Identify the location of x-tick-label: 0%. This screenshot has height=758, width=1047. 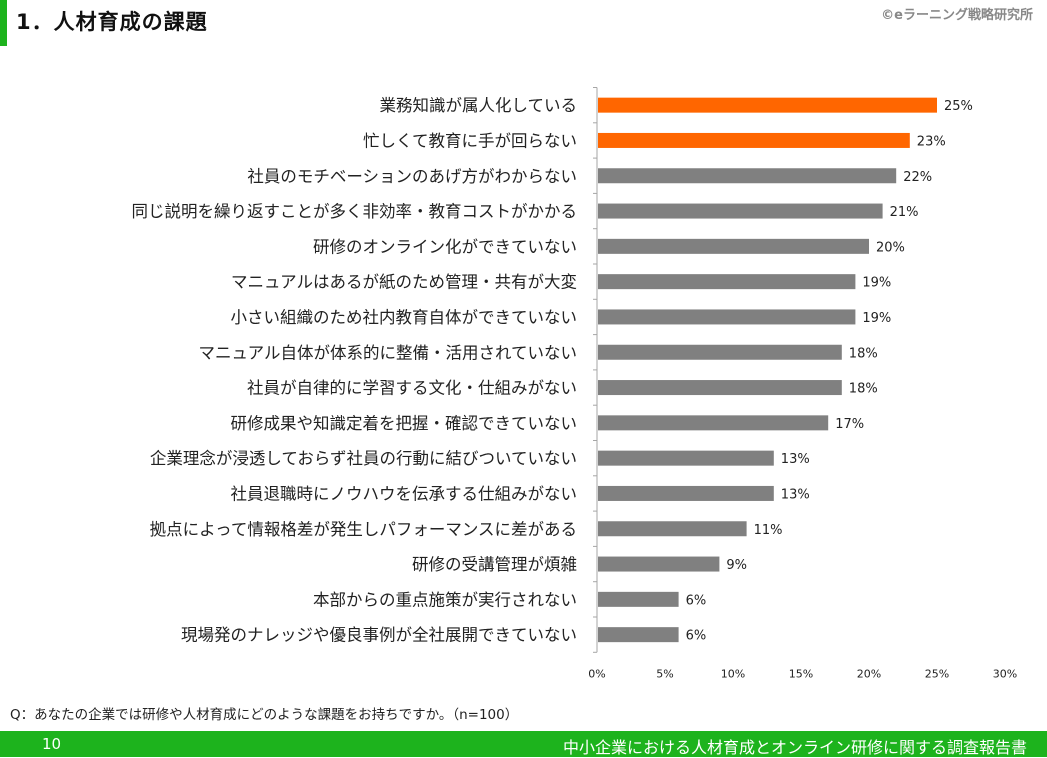
(596, 673).